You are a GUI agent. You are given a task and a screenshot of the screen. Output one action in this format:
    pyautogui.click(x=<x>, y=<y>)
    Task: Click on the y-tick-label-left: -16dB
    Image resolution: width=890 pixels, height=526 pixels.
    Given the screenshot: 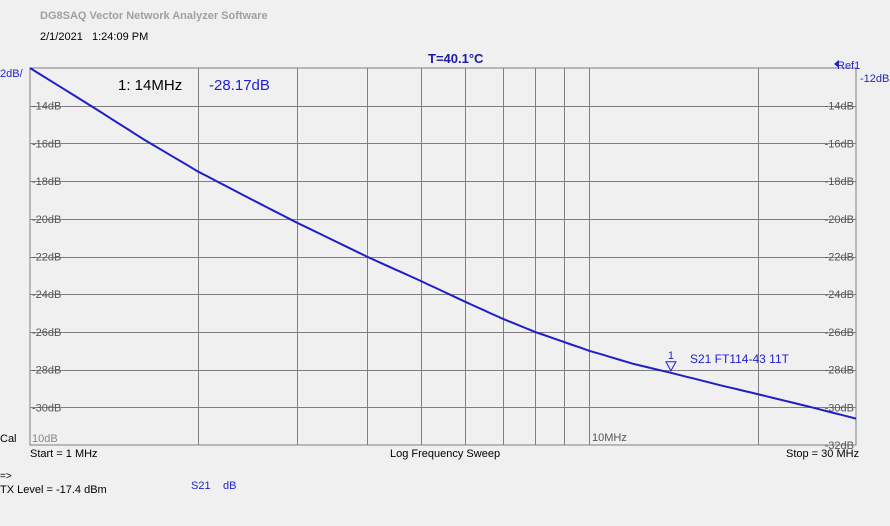 What is the action you would take?
    pyautogui.click(x=46, y=144)
    